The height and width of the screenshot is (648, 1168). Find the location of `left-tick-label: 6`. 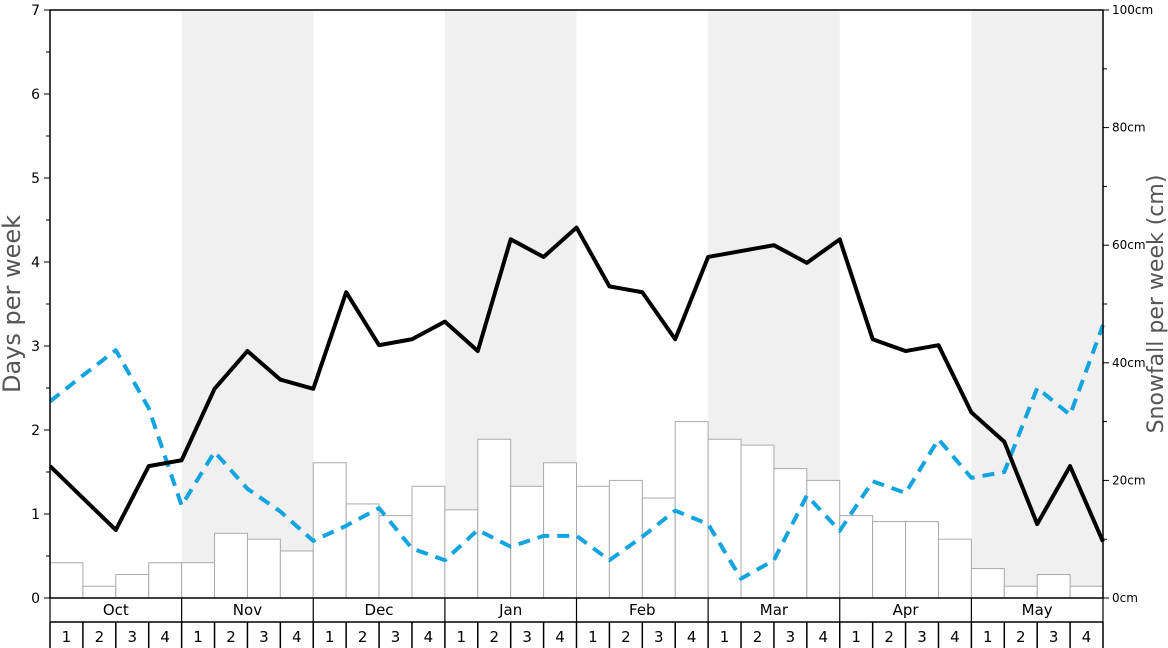

left-tick-label: 6 is located at coordinates (35, 95).